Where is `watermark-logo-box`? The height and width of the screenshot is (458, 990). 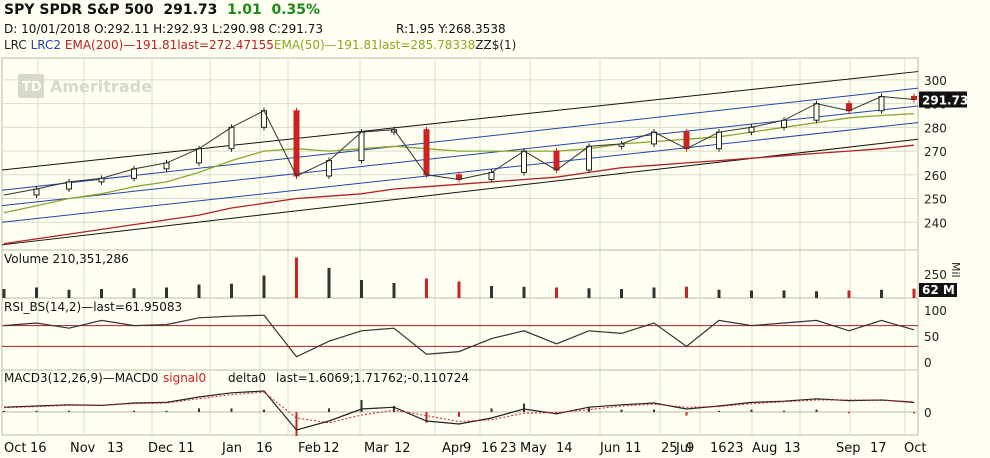 watermark-logo-box is located at coordinates (31, 86).